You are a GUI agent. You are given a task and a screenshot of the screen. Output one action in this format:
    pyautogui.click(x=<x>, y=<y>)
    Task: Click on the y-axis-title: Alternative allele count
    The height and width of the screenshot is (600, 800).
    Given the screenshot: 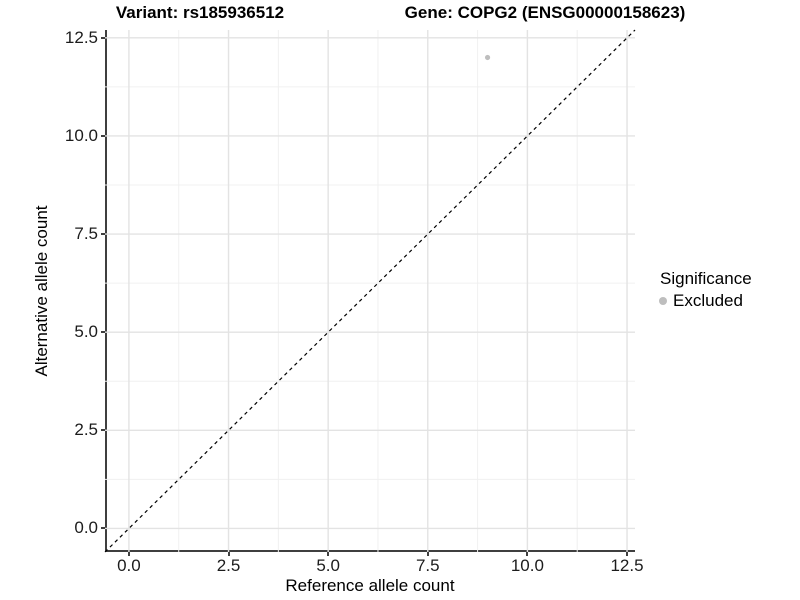 What is the action you would take?
    pyautogui.click(x=41, y=291)
    